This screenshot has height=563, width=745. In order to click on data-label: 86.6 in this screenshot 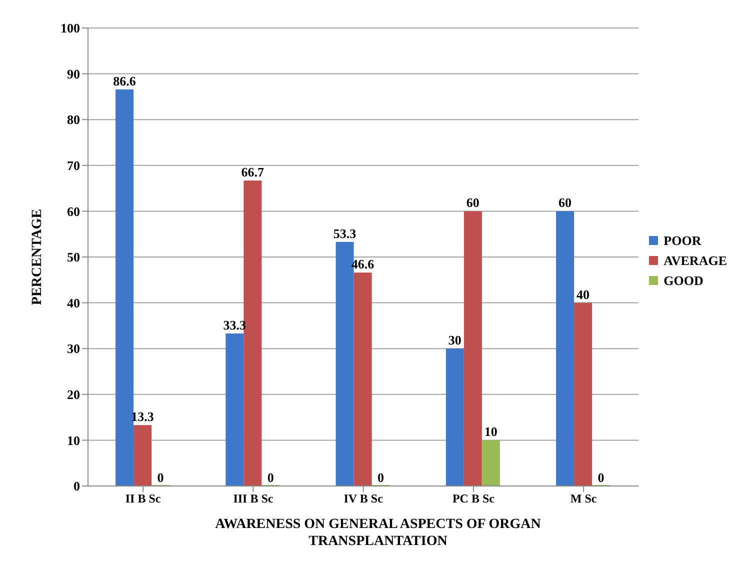, I will do `click(124, 80)`.